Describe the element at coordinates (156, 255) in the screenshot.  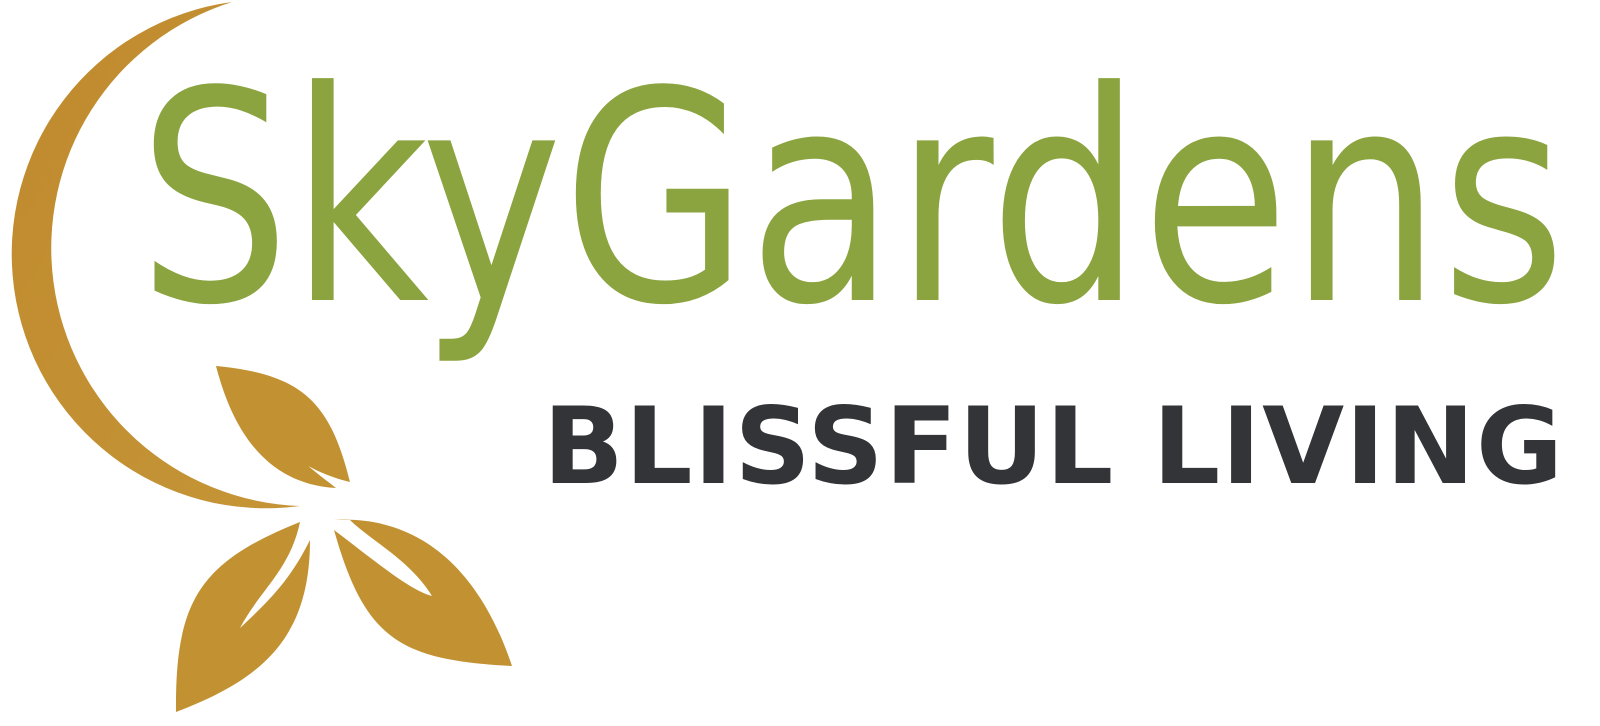
I see `crescent` at that location.